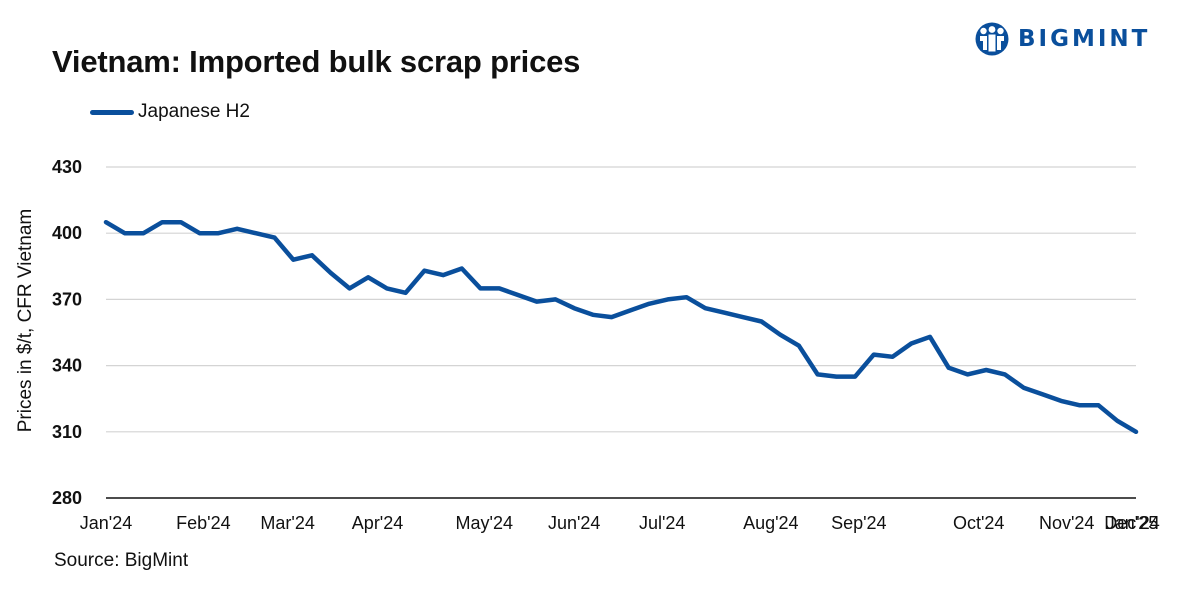  I want to click on y-tick-label: 400, so click(67, 233).